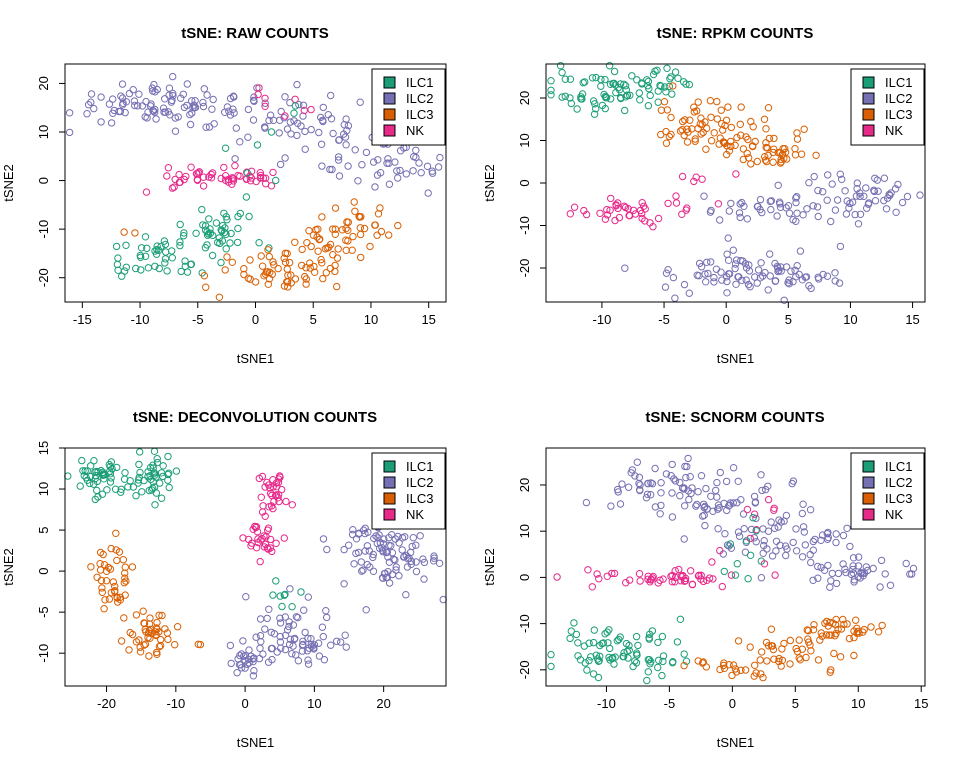 The height and width of the screenshot is (773, 960). I want to click on y-tick-label: 5, so click(43, 529).